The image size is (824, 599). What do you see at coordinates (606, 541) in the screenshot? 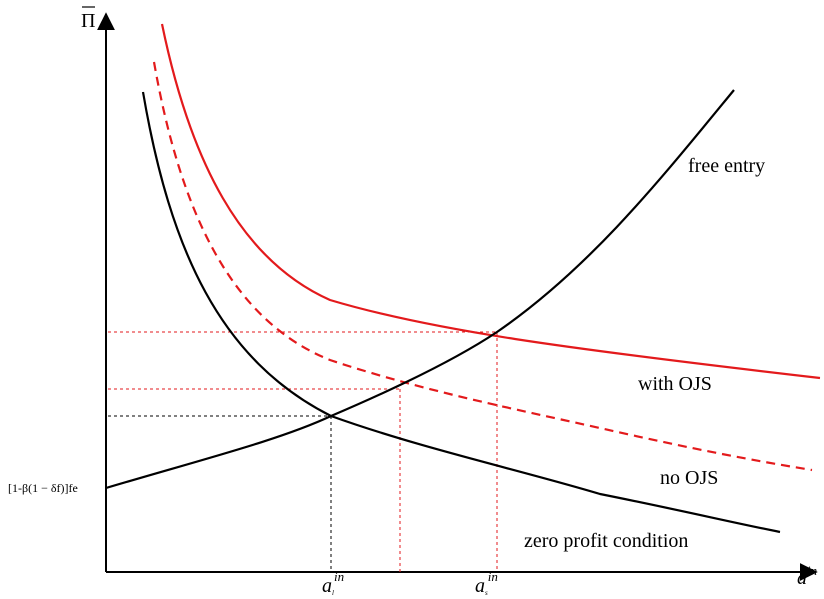
I see `label-zero-profit: zero profit condition` at bounding box center [606, 541].